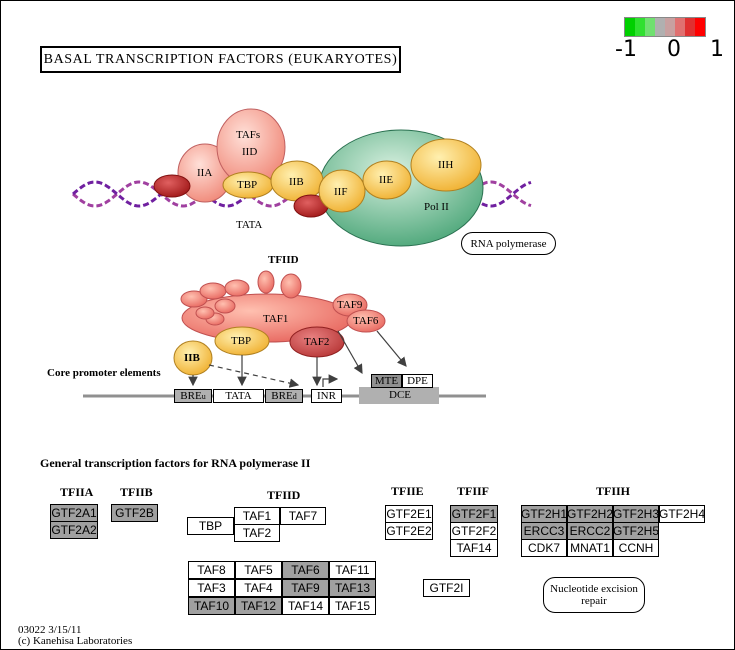 The height and width of the screenshot is (650, 735). Describe the element at coordinates (75, 641) in the screenshot. I see `footer-copyright: (c) Kanehisa Laboratories` at that location.